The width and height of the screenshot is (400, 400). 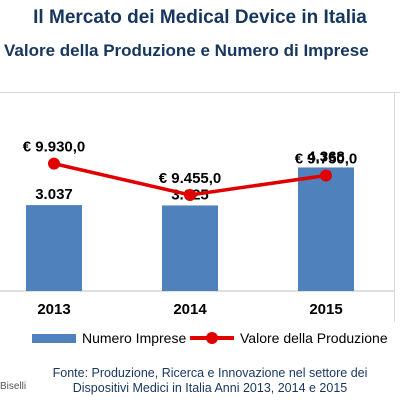 I want to click on line-point-2015, so click(x=326, y=175).